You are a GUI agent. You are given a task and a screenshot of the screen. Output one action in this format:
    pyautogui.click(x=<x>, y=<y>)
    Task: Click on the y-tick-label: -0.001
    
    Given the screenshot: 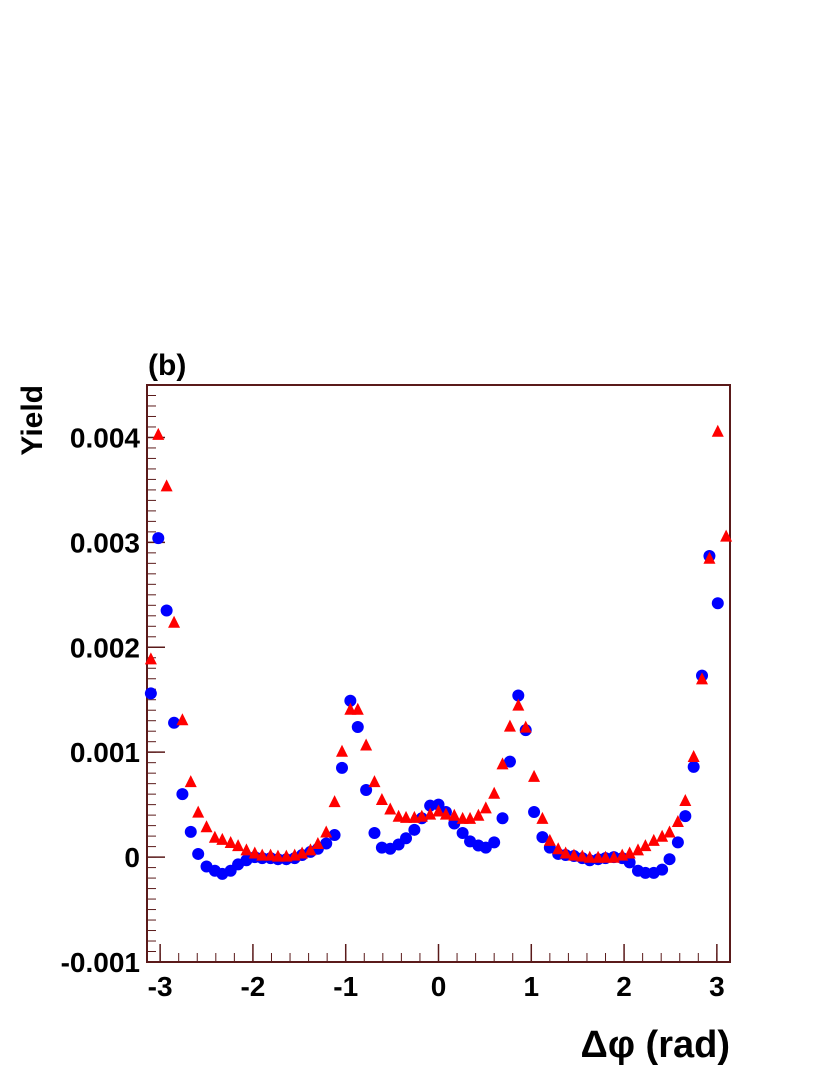 What is the action you would take?
    pyautogui.click(x=100, y=962)
    